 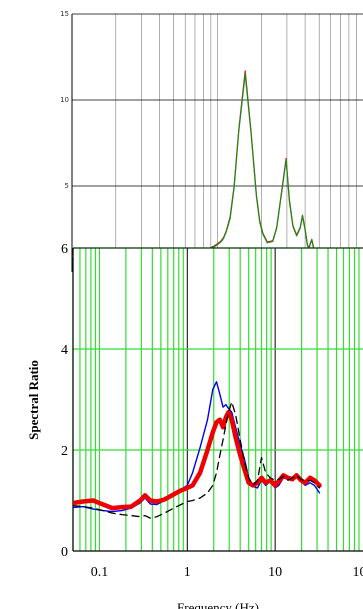 What do you see at coordinates (100, 572) in the screenshot?
I see `x-tick-label: 0.1` at bounding box center [100, 572].